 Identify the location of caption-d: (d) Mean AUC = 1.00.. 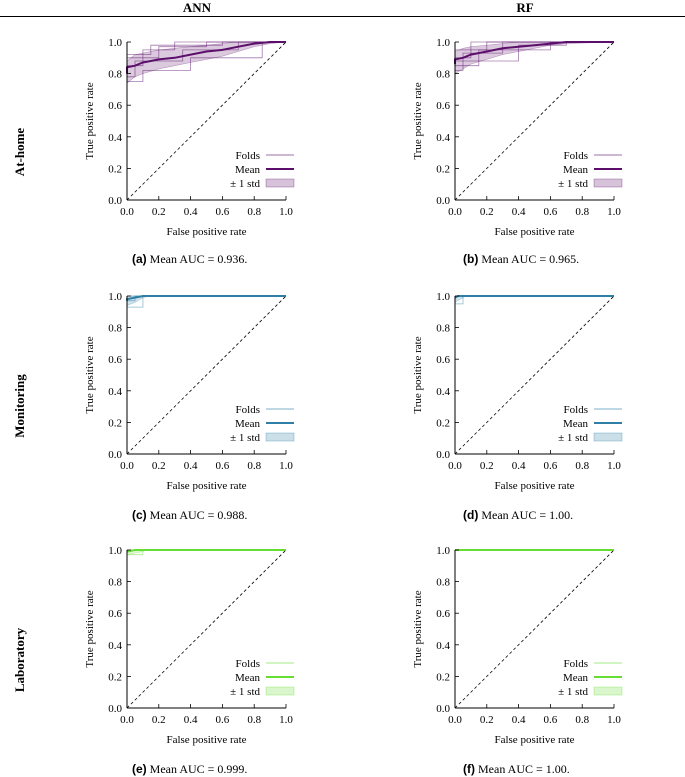
(518, 515).